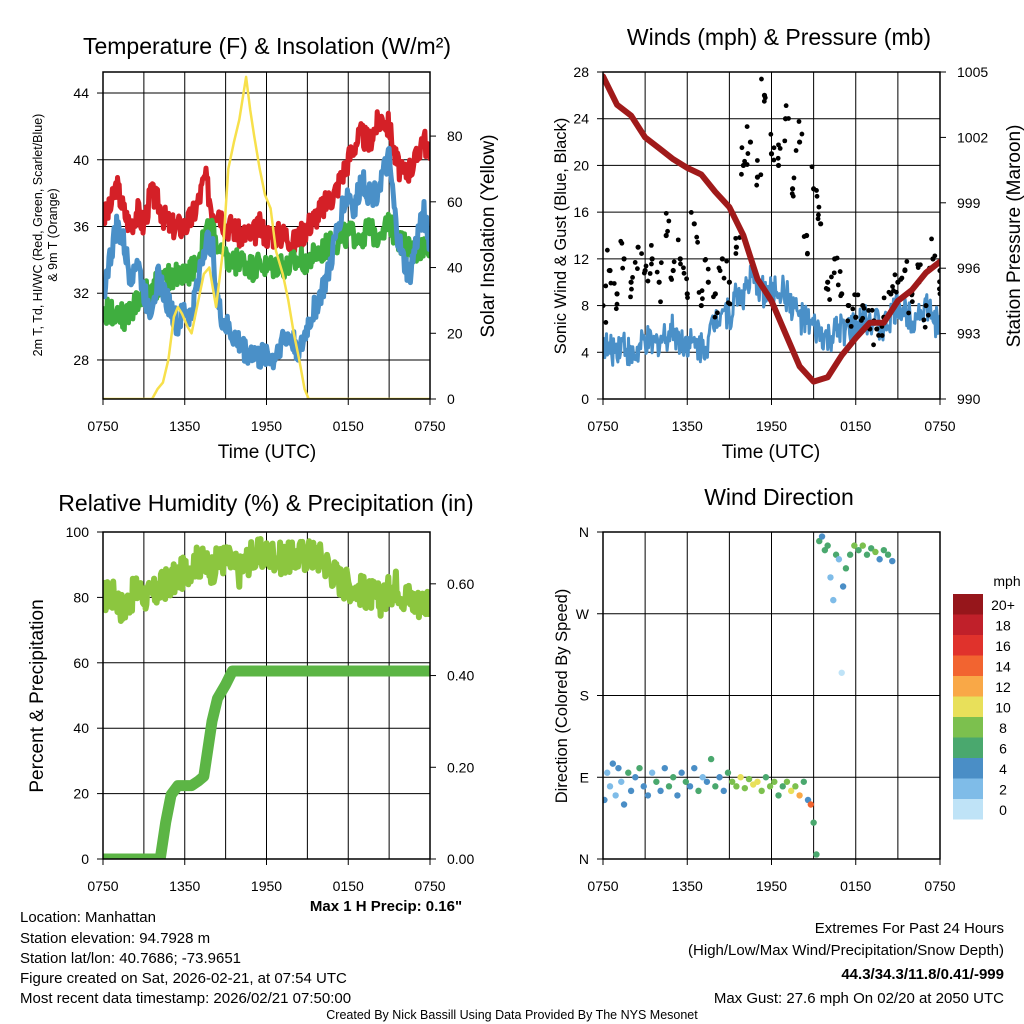  I want to click on legend-label: 18, so click(1003, 626).